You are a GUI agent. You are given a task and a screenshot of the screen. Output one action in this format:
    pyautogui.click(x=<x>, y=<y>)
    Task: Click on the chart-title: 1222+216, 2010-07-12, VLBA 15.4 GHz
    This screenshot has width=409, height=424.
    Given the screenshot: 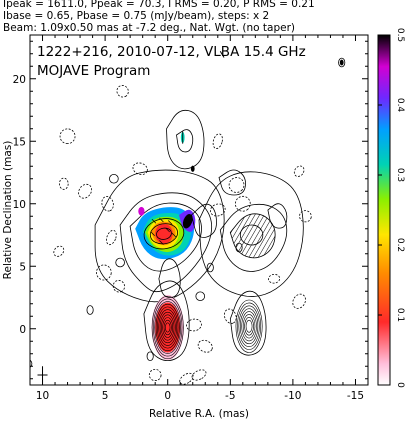 What is the action you would take?
    pyautogui.click(x=171, y=52)
    